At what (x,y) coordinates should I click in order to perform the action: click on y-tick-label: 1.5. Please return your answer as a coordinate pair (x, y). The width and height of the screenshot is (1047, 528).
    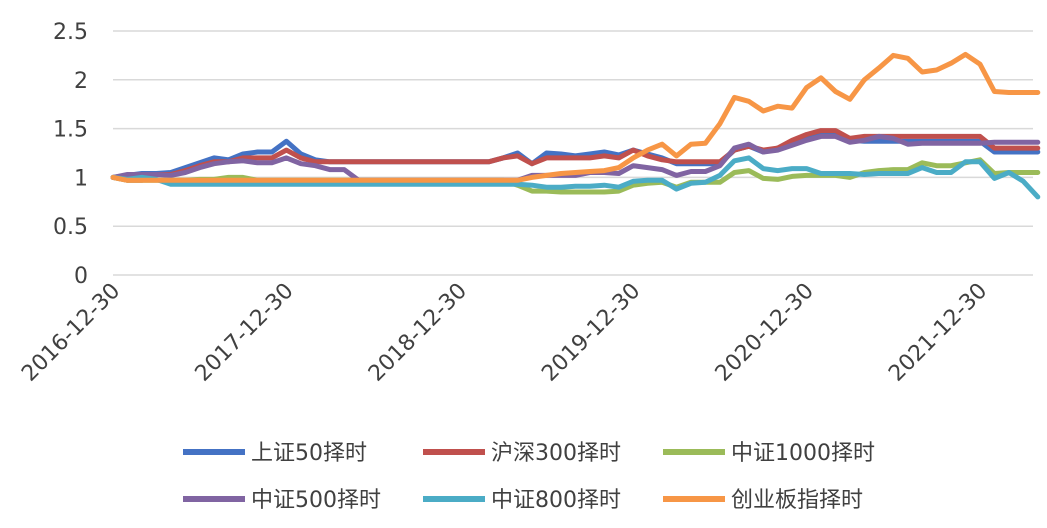
    Looking at the image, I should click on (70, 130).